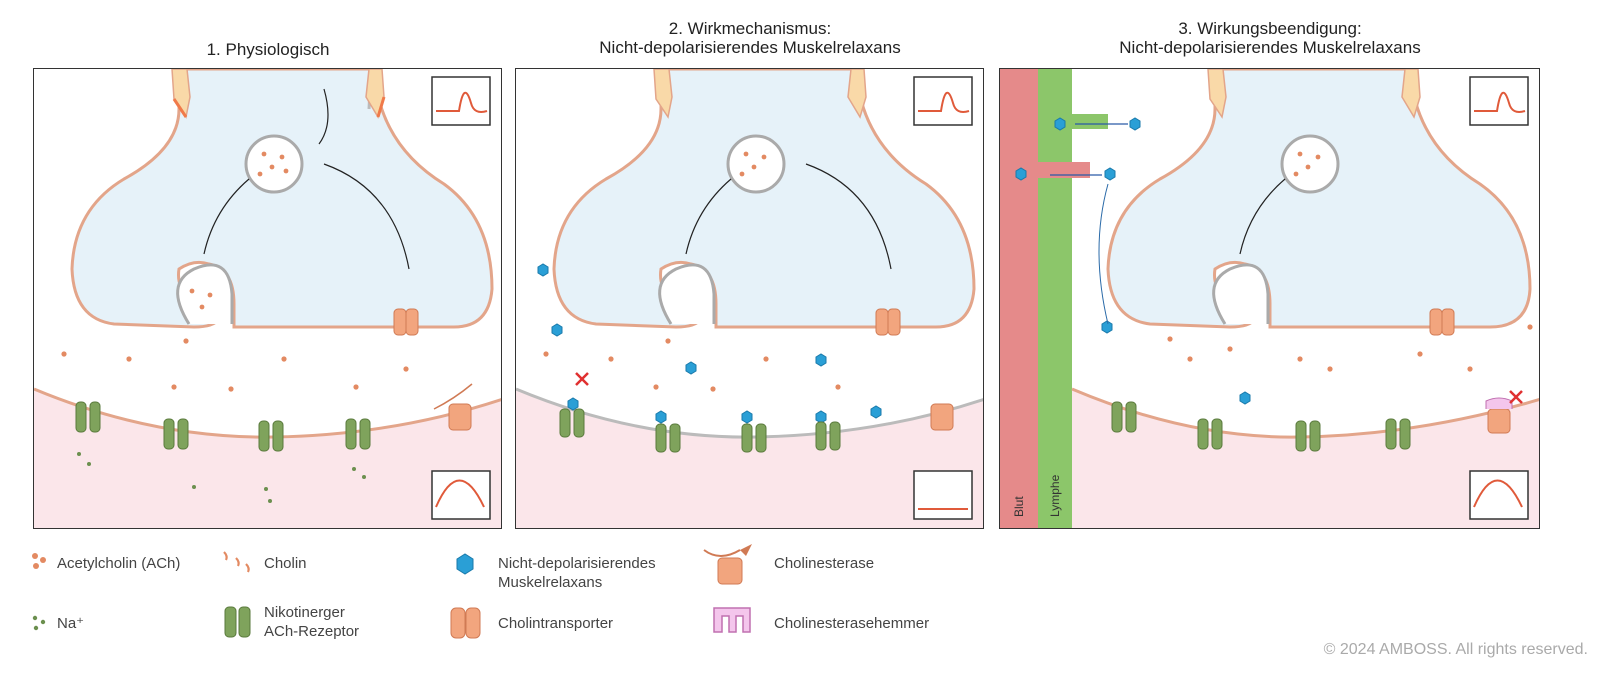  What do you see at coordinates (732, 620) in the screenshot?
I see `inhibitor-icon` at bounding box center [732, 620].